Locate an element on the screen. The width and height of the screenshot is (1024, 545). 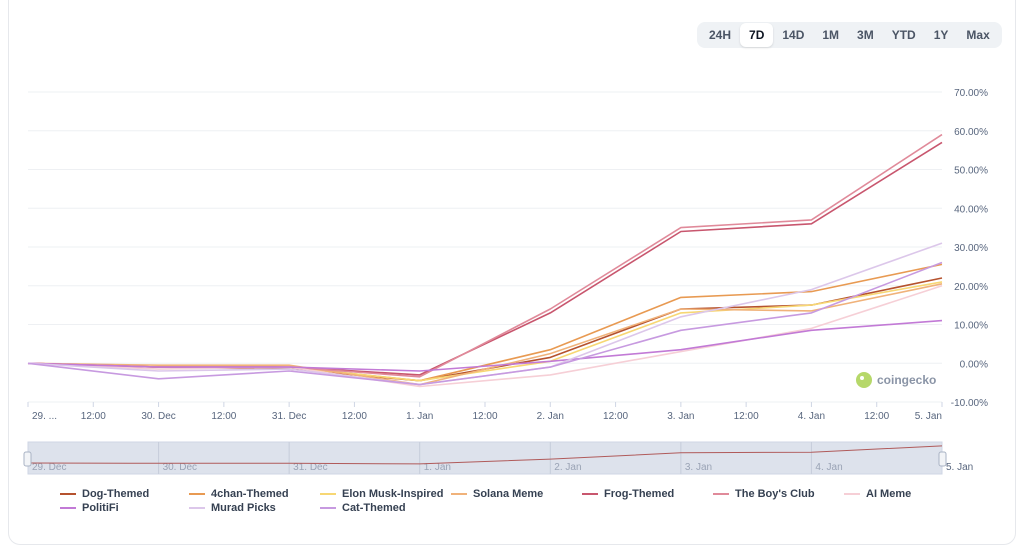
legend-item-the-boy-s-club: The Boy's Club is located at coordinates (764, 494).